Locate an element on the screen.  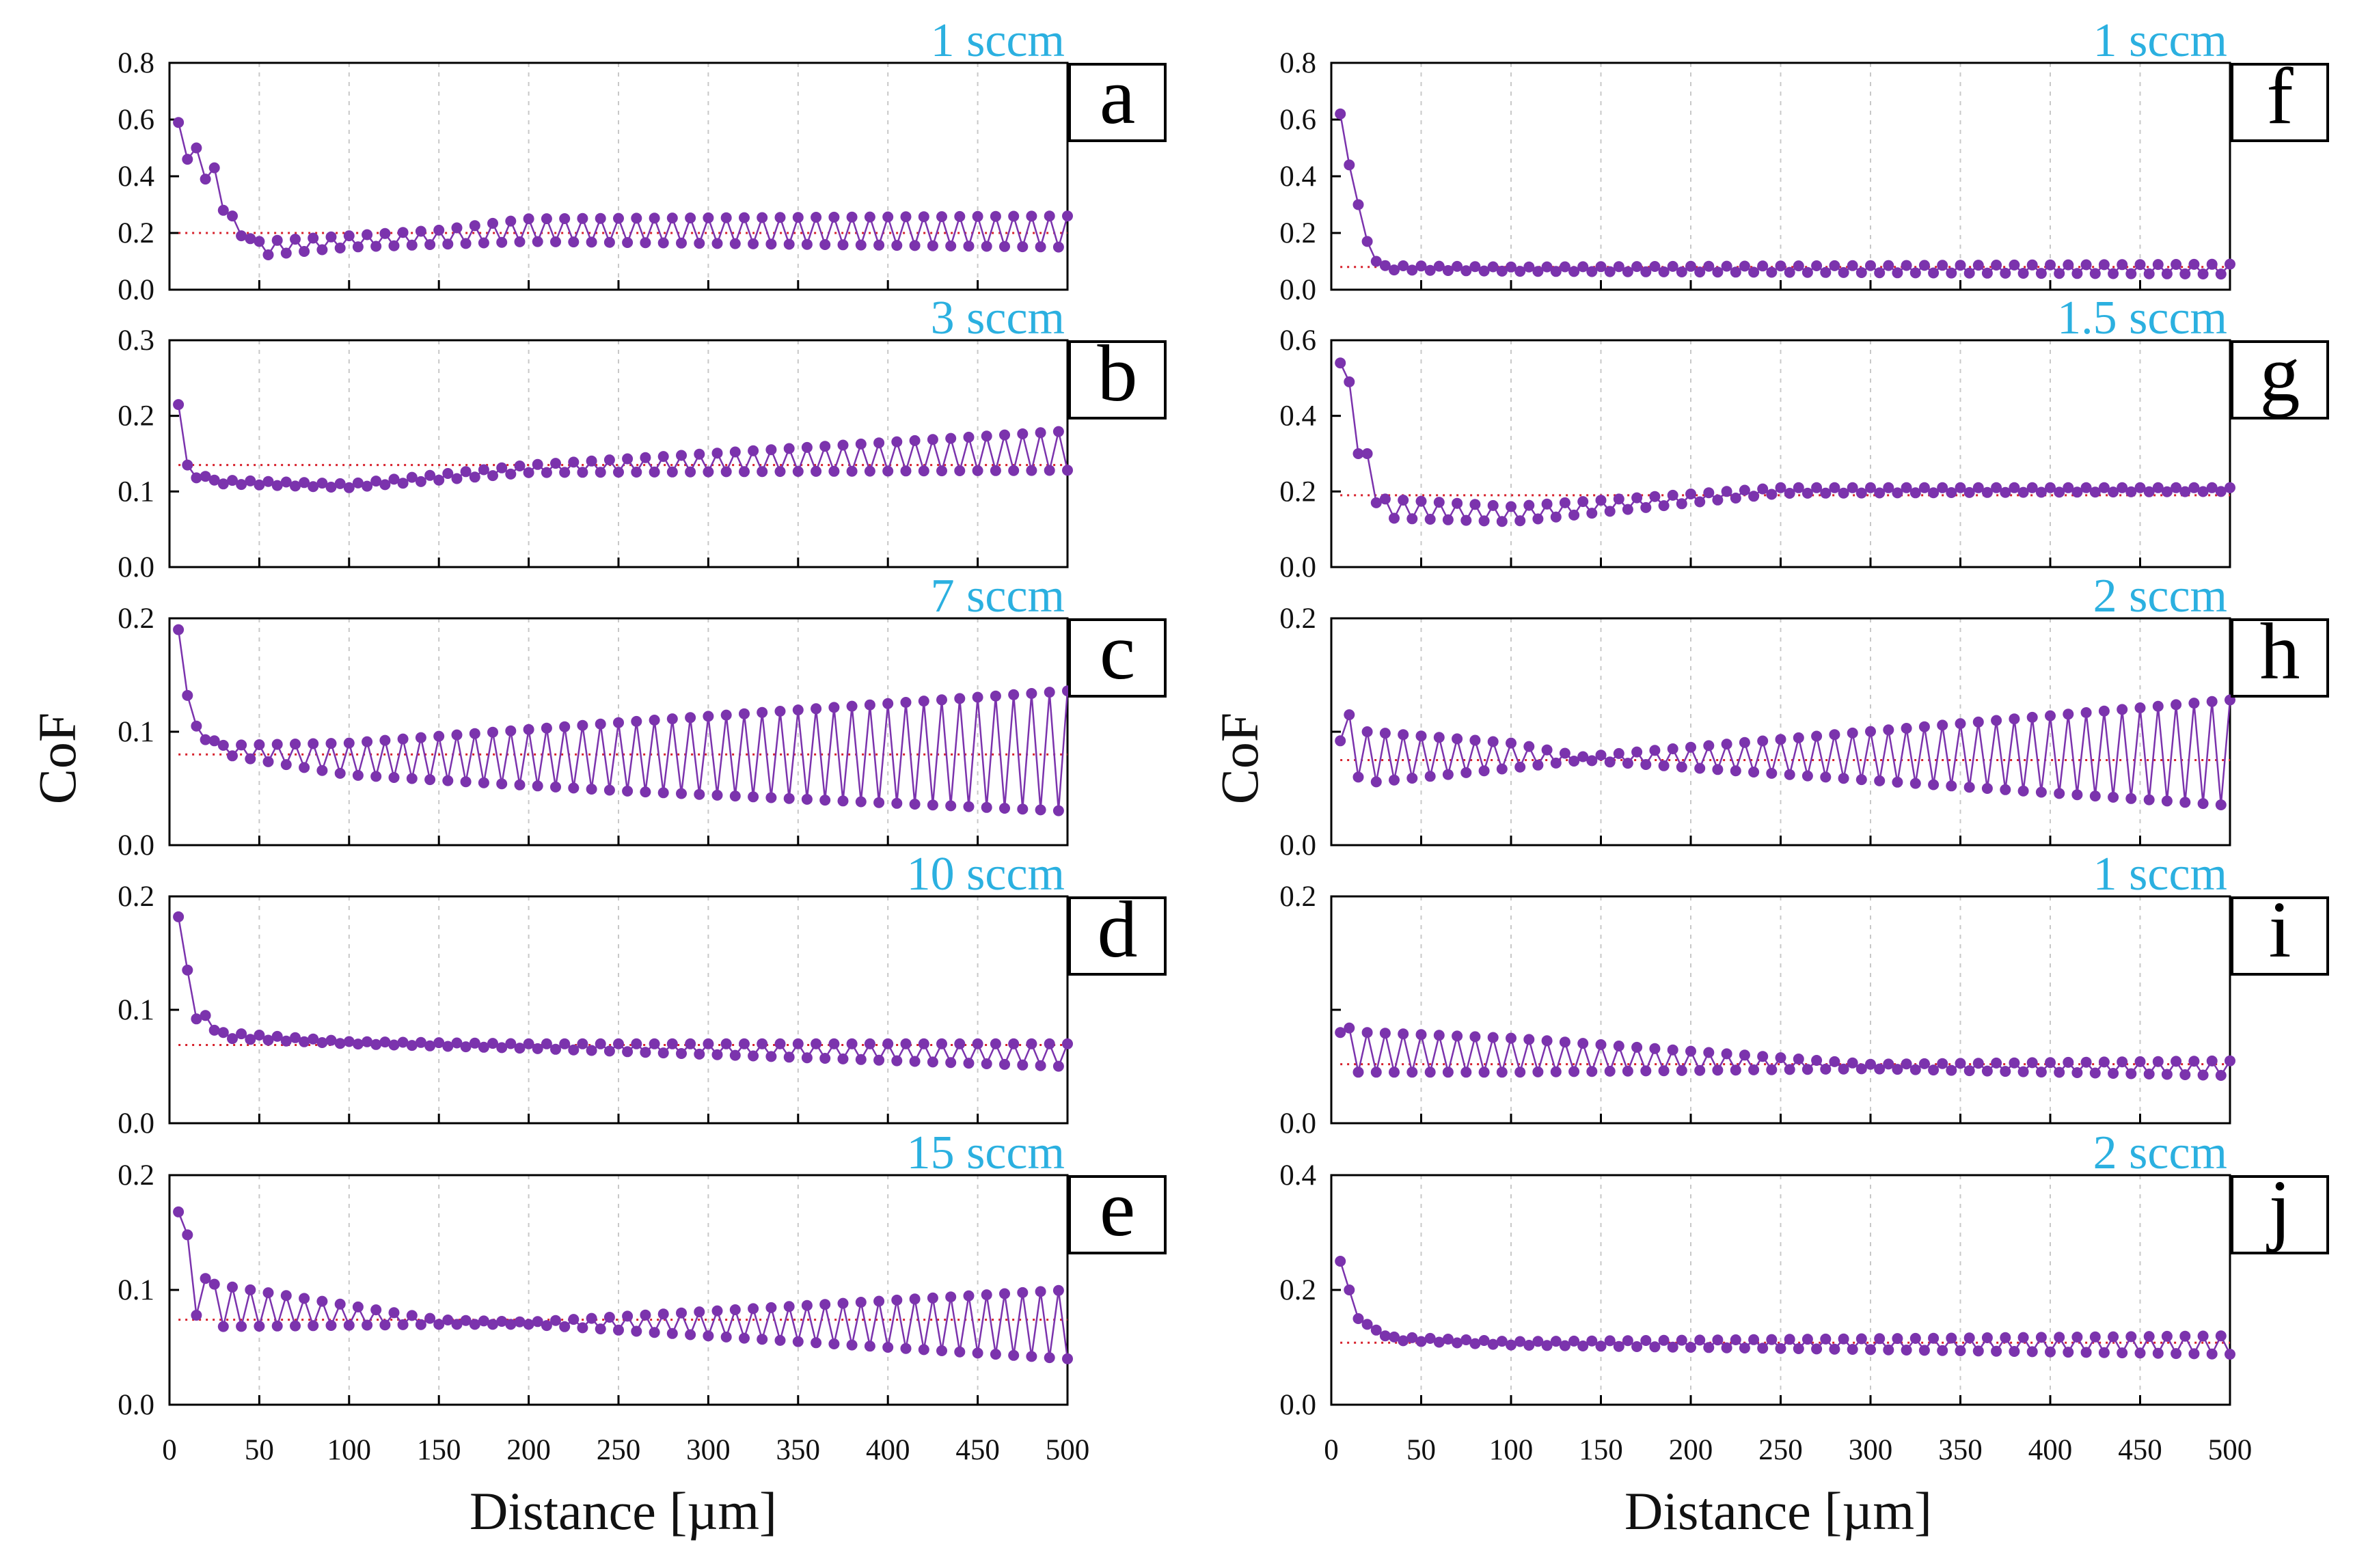
panel-d-letter: d is located at coordinates (1118, 930).